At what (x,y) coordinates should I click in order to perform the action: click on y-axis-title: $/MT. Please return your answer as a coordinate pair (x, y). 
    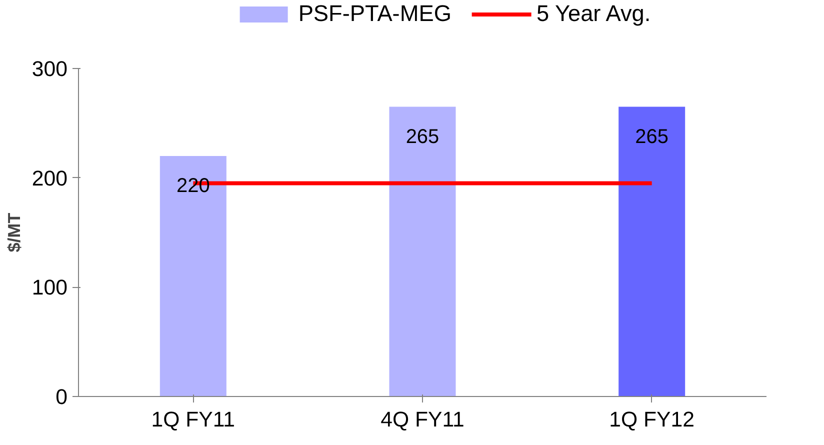
    Looking at the image, I should click on (14, 232).